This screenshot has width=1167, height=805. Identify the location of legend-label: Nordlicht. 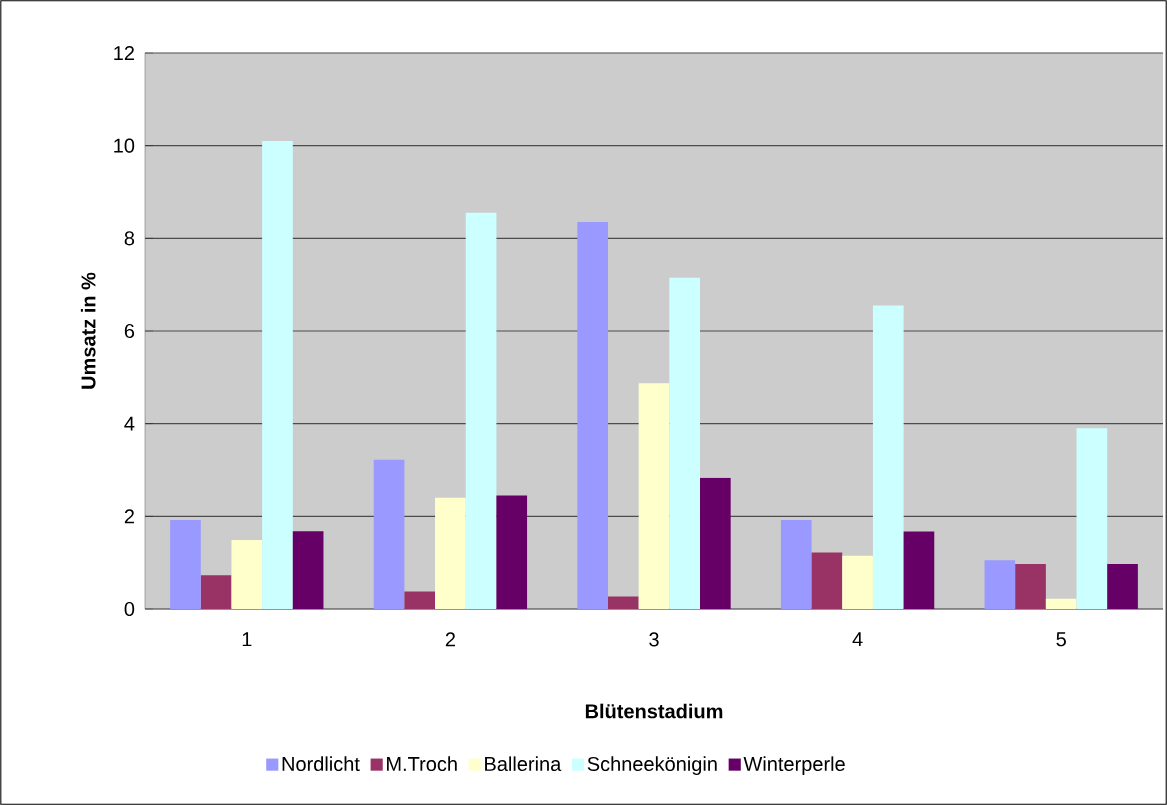
(321, 764).